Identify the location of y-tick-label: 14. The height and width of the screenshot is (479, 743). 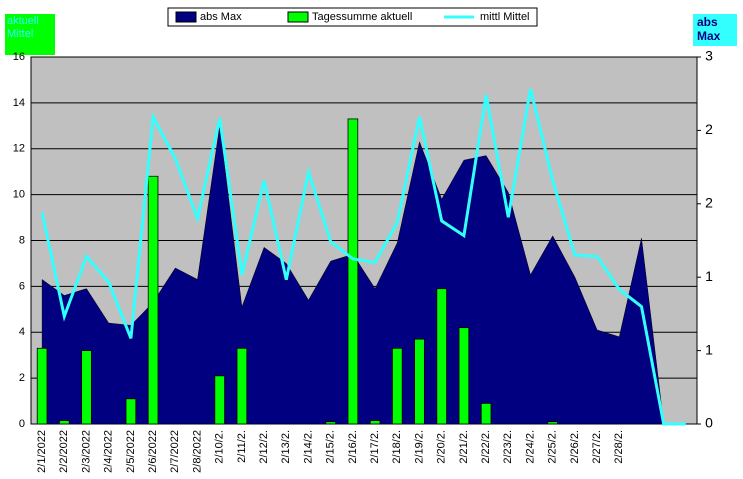
(19, 103).